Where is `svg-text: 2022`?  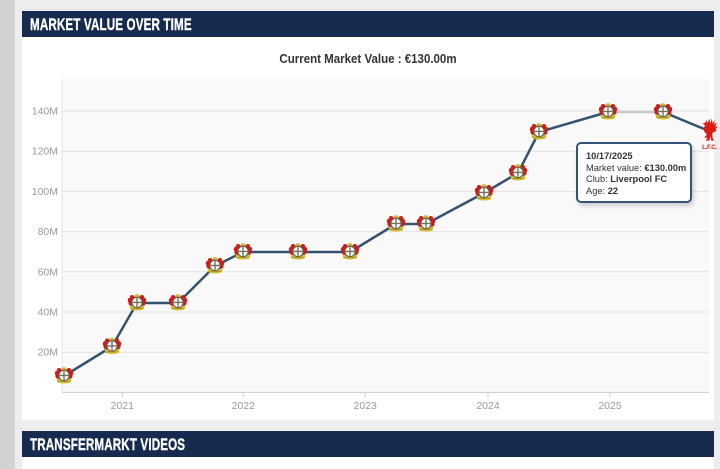 svg-text: 2022 is located at coordinates (244, 406).